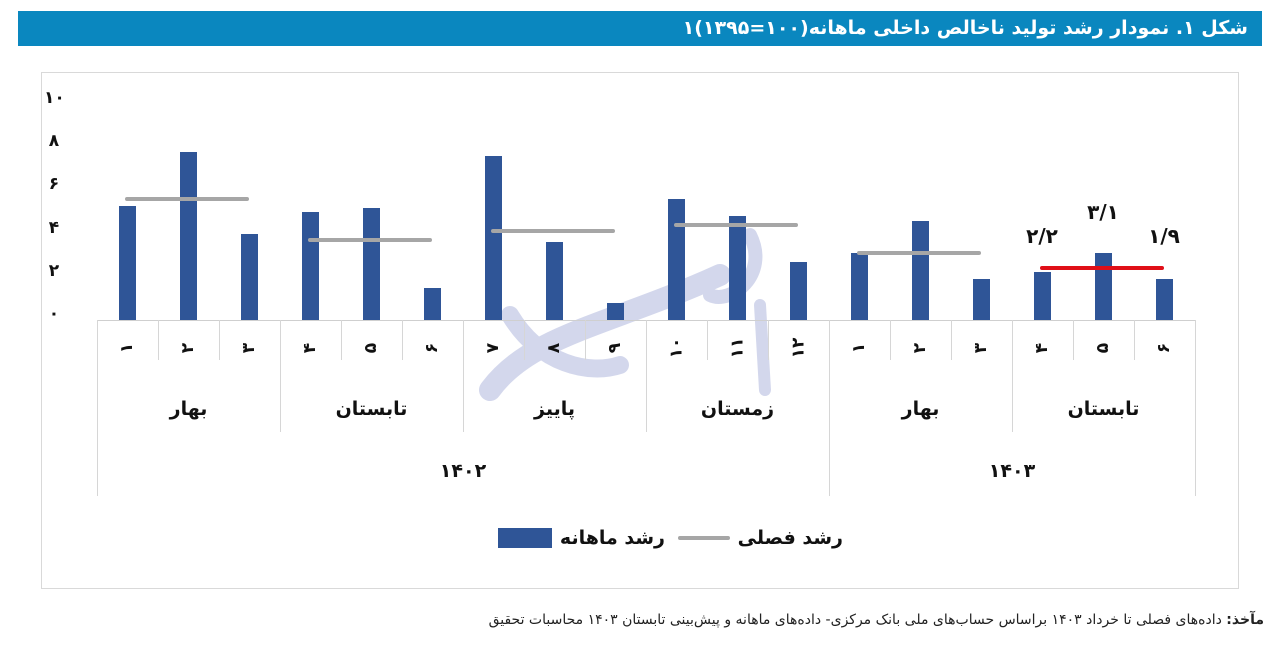  I want to click on y-axis-tick: ۲, so click(54, 270).